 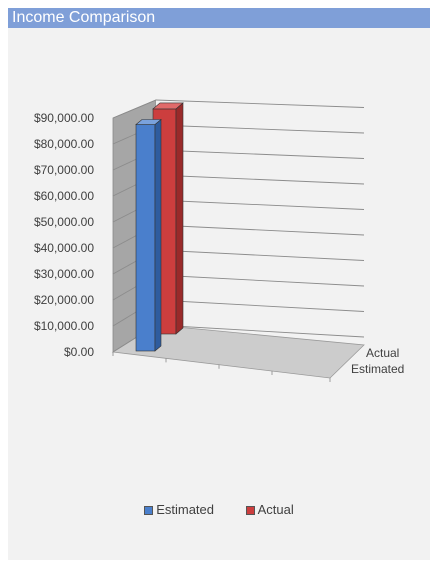 I want to click on chart-title: Income Comparison, so click(x=219, y=18).